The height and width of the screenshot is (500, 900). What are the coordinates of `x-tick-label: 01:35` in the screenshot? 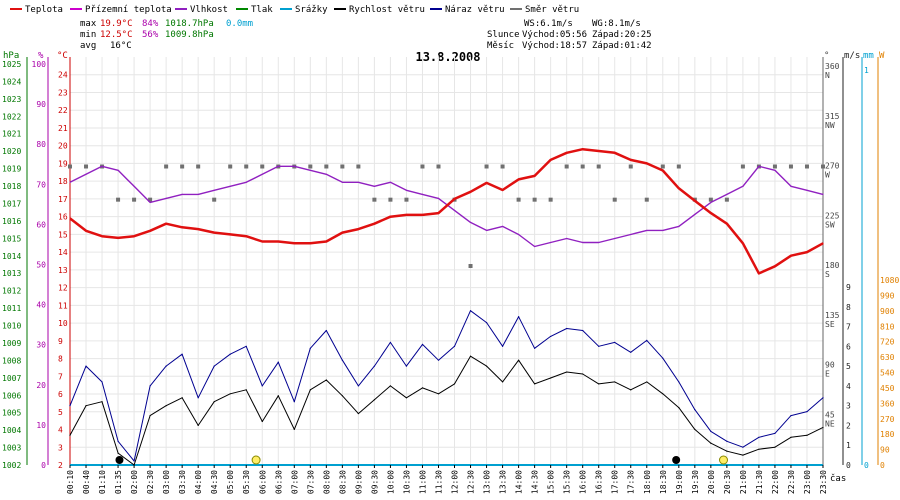 It's located at (118, 482).